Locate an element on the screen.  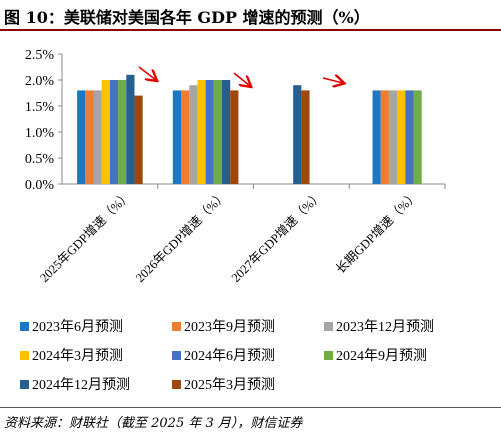
footer-rule is located at coordinates (250, 407).